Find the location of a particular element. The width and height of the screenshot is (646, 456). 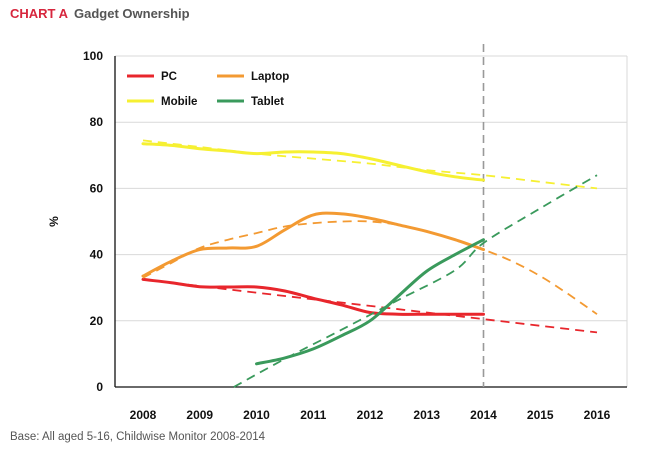

legend-label-pc: PC is located at coordinates (169, 77).